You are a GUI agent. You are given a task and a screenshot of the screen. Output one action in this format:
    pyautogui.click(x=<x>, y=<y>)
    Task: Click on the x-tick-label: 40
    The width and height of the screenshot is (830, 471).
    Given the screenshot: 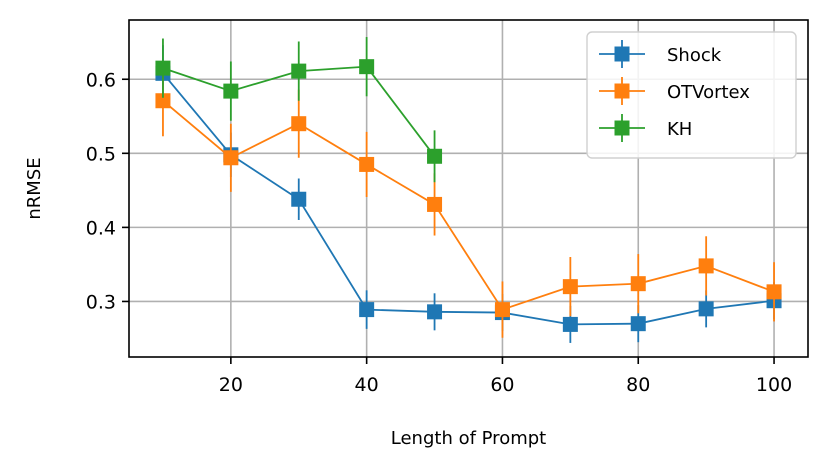 What is the action you would take?
    pyautogui.click(x=367, y=385)
    